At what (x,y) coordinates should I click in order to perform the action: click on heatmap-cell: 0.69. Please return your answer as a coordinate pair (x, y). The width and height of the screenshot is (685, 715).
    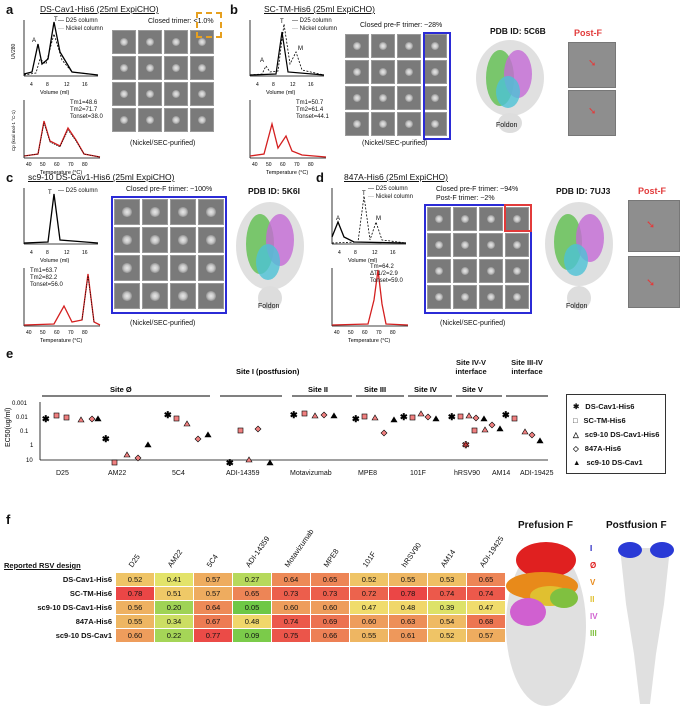
    Looking at the image, I should click on (330, 621).